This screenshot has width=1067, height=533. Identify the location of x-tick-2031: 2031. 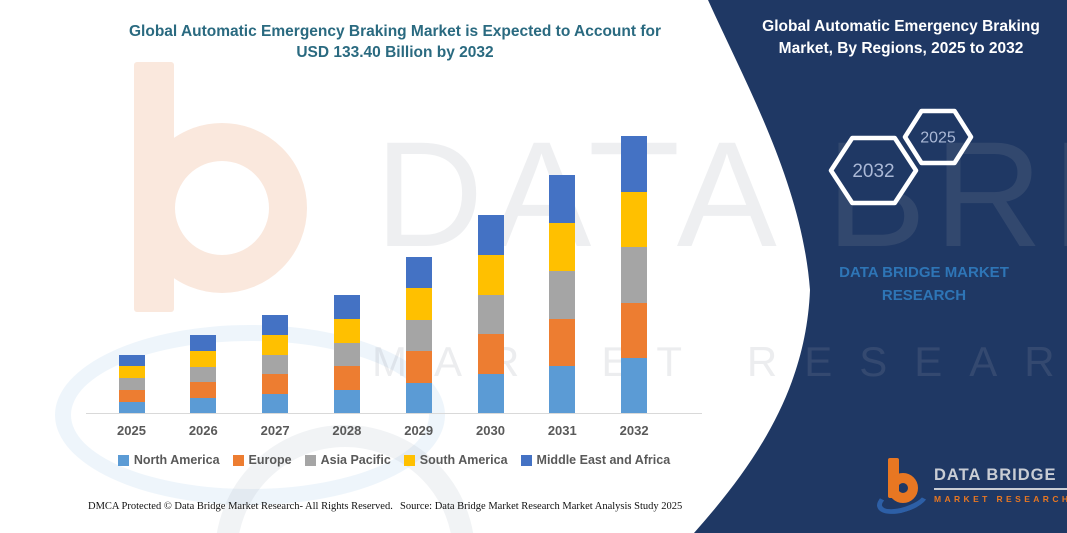
(562, 430).